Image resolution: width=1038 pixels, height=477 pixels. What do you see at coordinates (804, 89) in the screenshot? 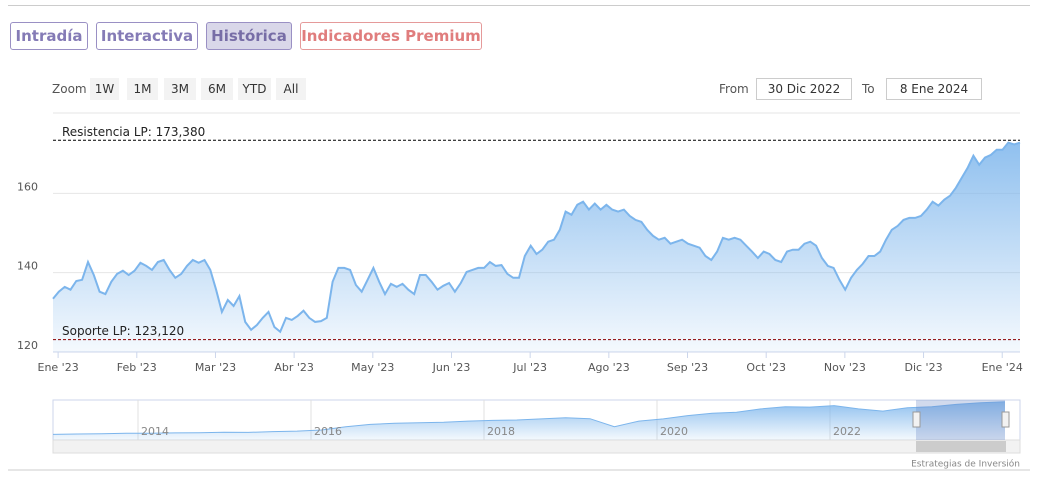
I see `from-input: 30 Dic 2022` at bounding box center [804, 89].